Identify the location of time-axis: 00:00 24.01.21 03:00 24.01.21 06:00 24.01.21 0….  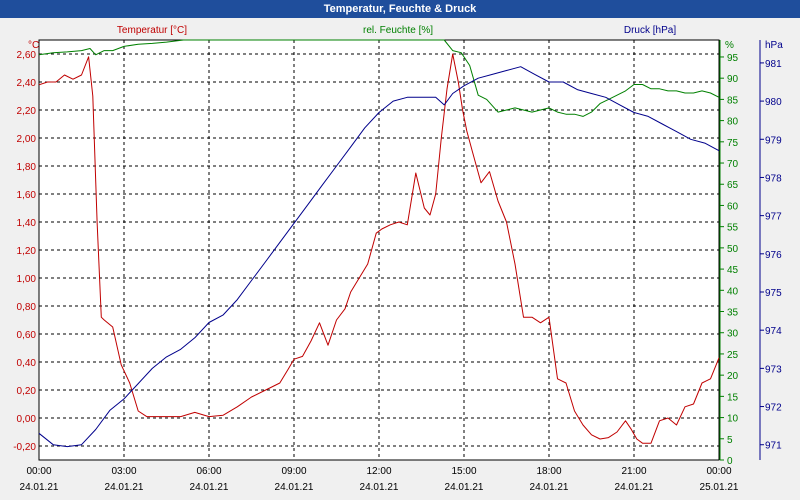
(379, 479).